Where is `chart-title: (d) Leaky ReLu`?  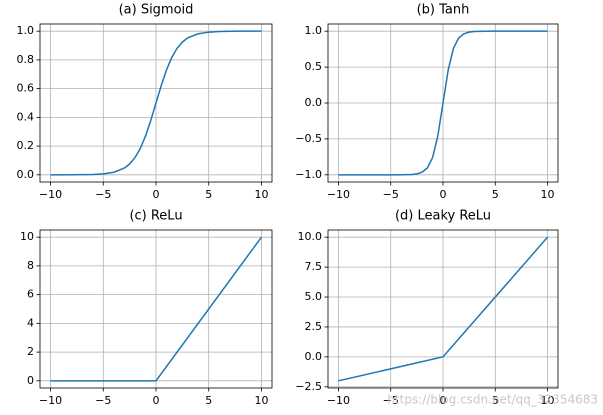 chart-title: (d) Leaky ReLu is located at coordinates (443, 216).